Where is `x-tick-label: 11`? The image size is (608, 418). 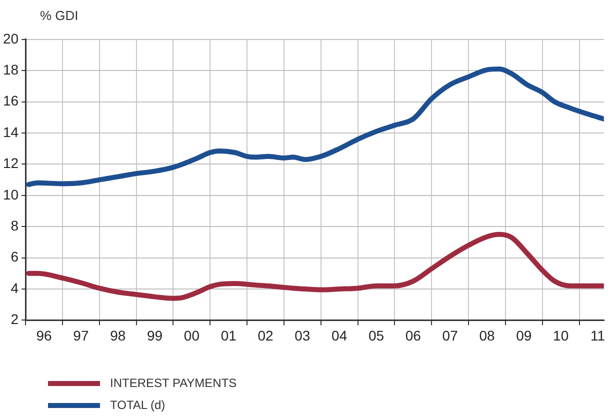 x-tick-label: 11 is located at coordinates (598, 335).